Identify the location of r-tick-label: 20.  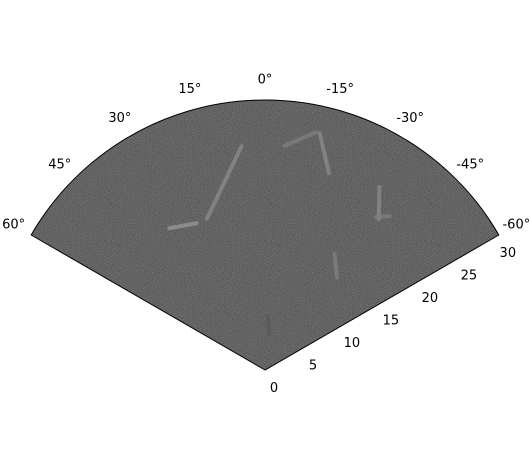
(430, 298).